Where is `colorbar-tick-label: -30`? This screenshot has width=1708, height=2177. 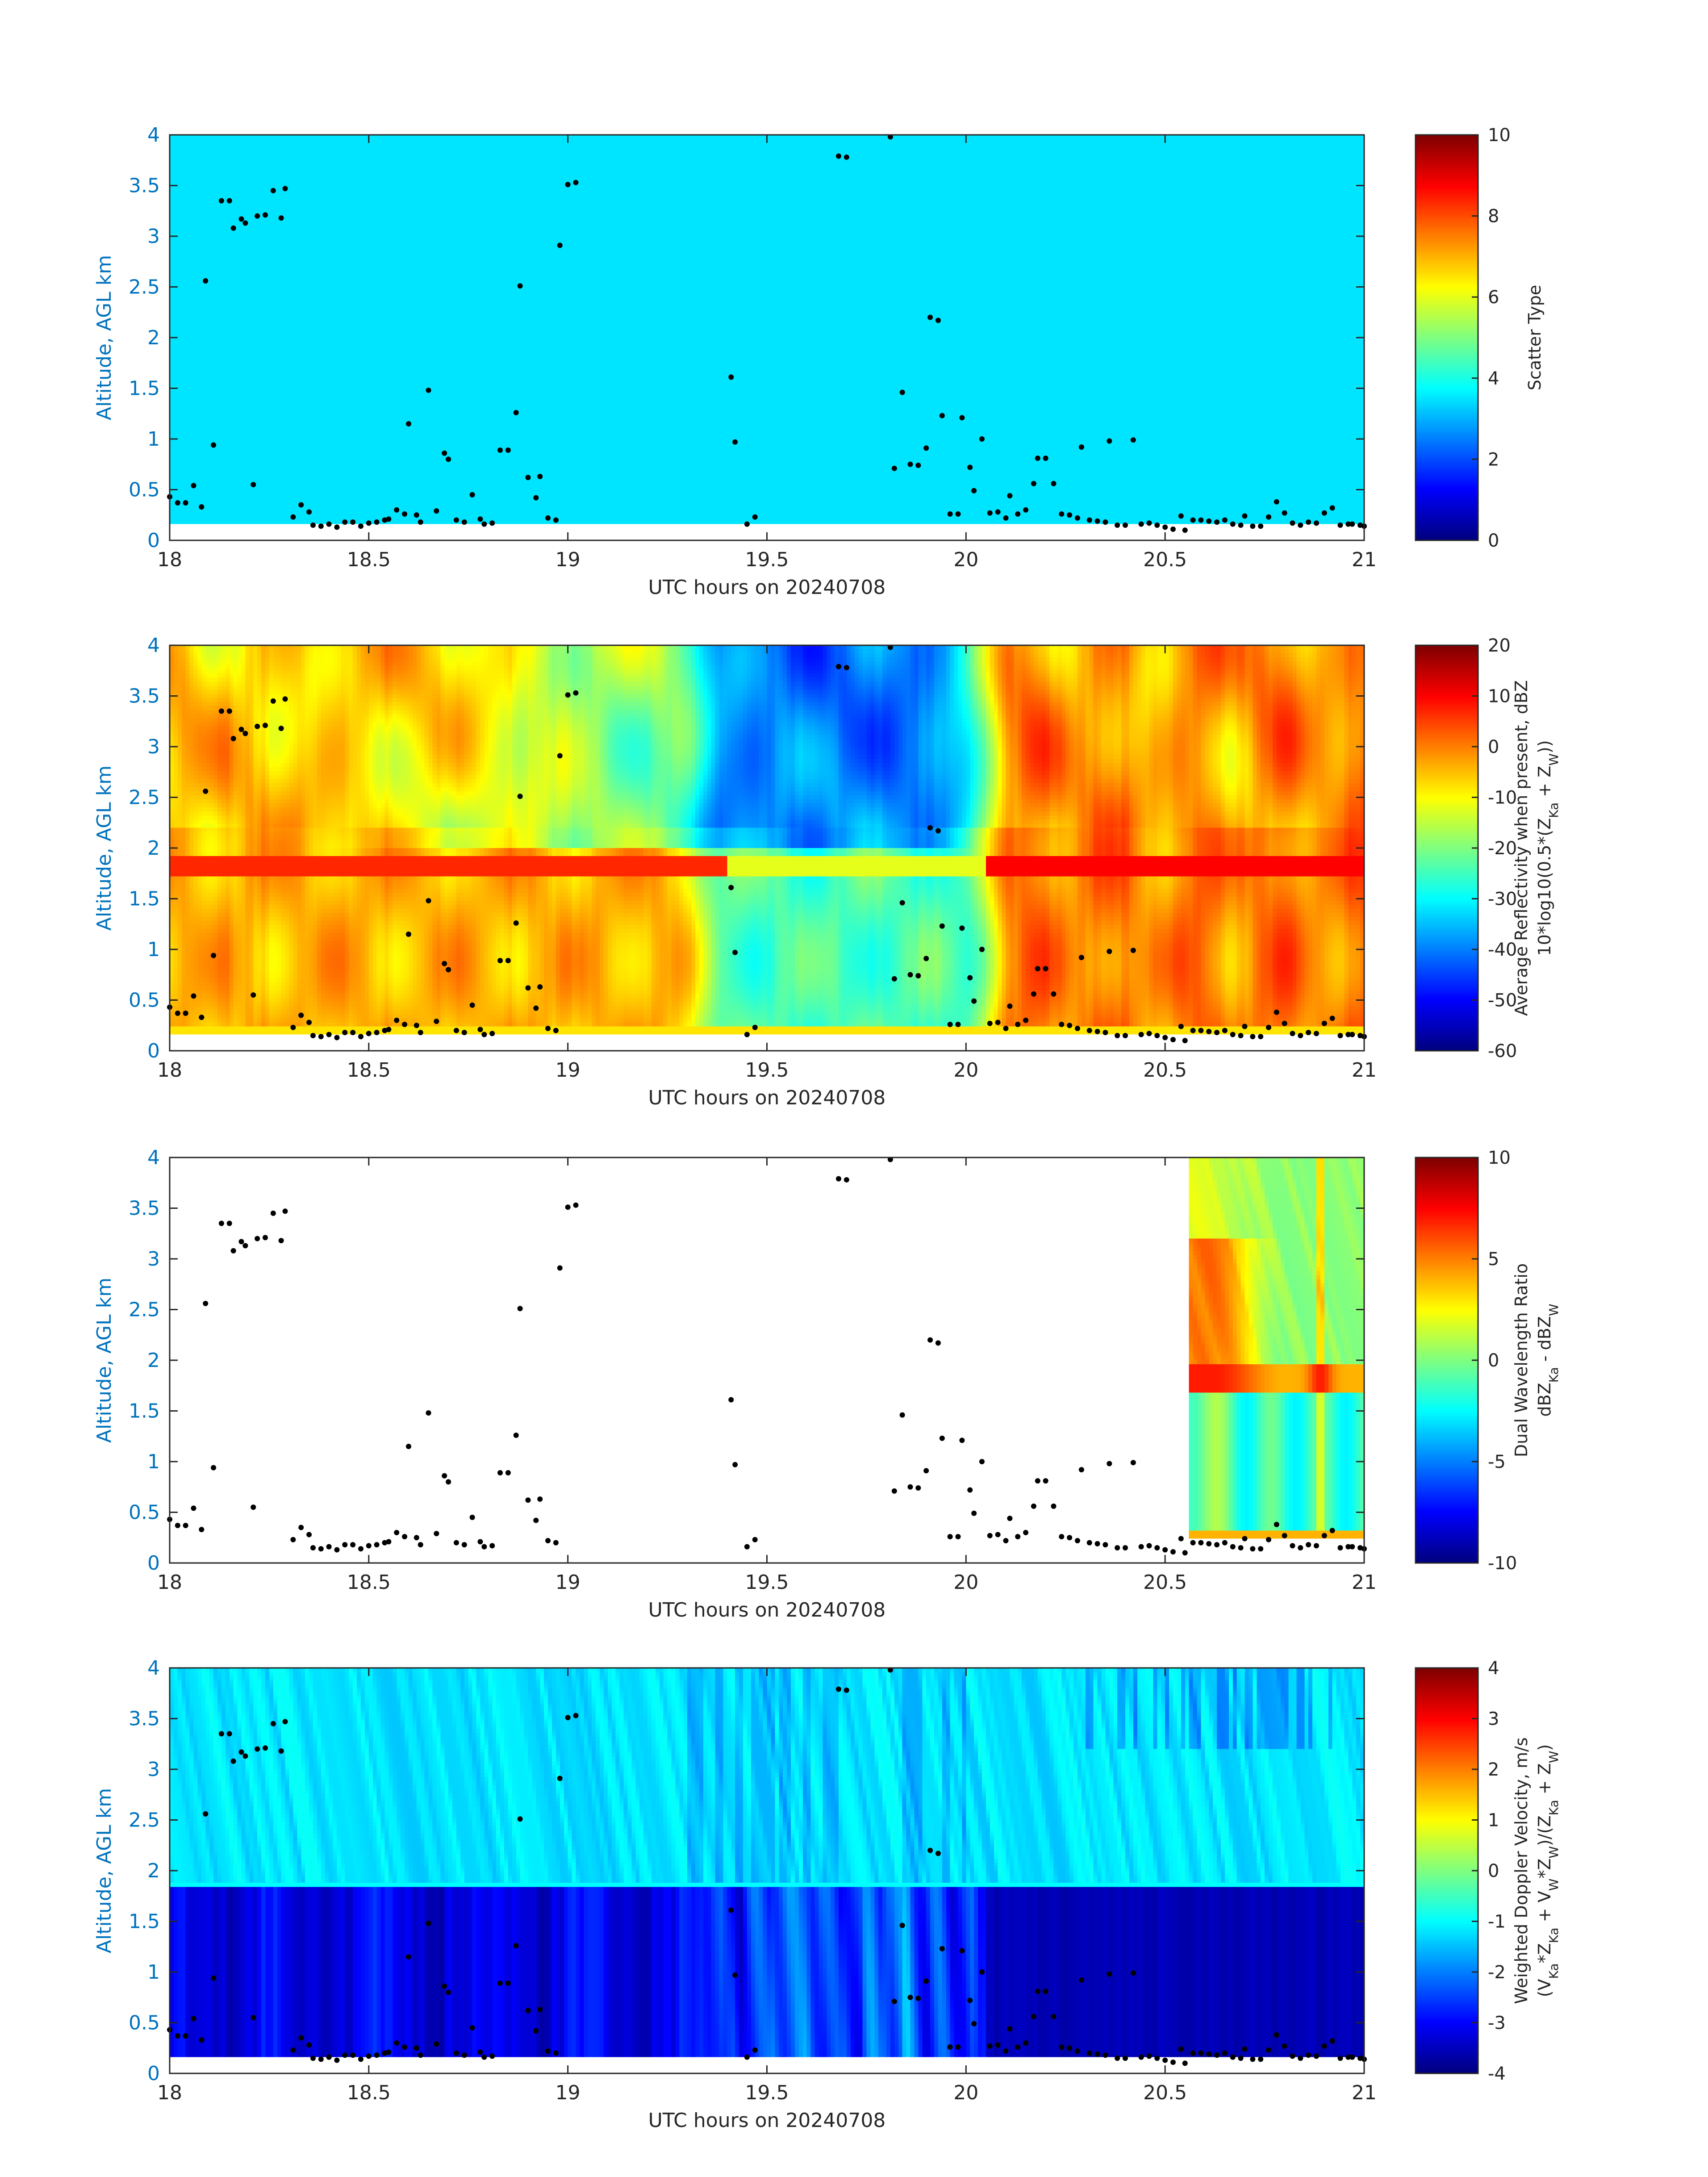
colorbar-tick-label: -30 is located at coordinates (1502, 899).